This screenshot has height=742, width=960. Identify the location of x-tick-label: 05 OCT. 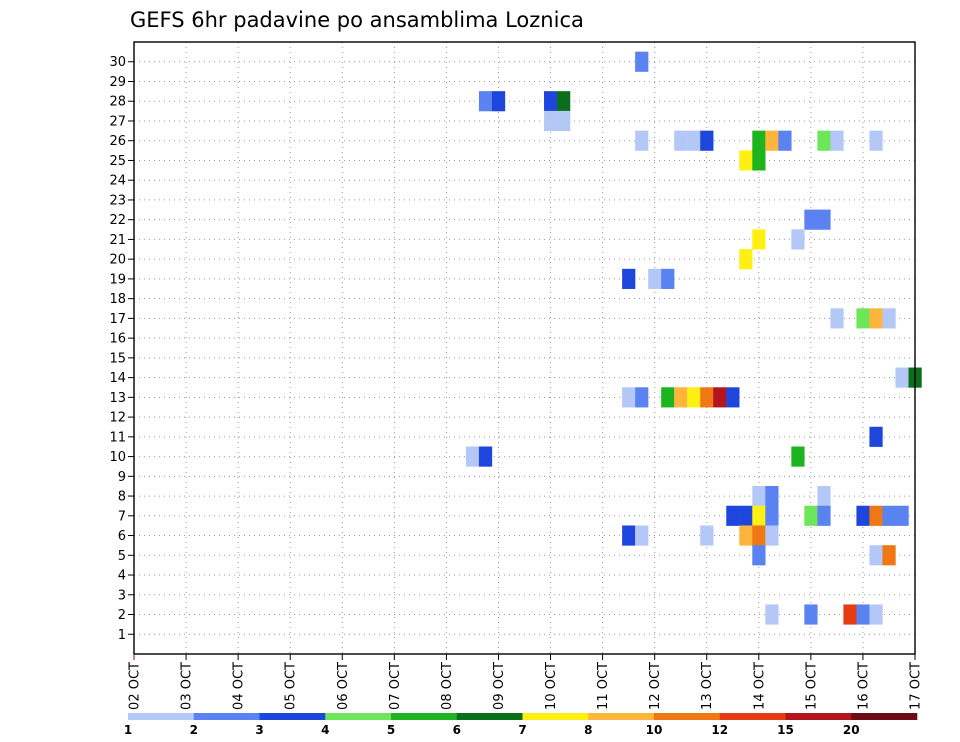
(291, 686).